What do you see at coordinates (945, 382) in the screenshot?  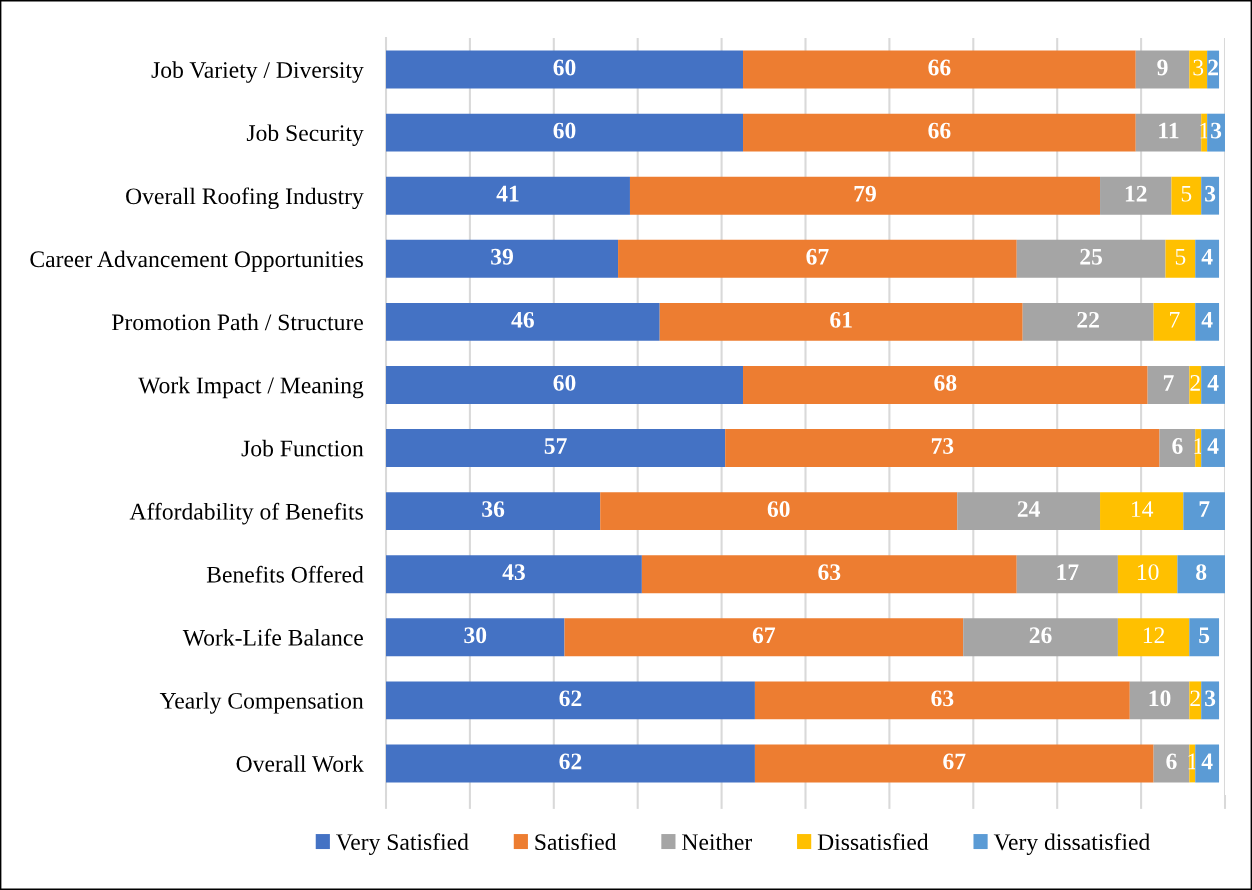 I see `data-label: 68` at bounding box center [945, 382].